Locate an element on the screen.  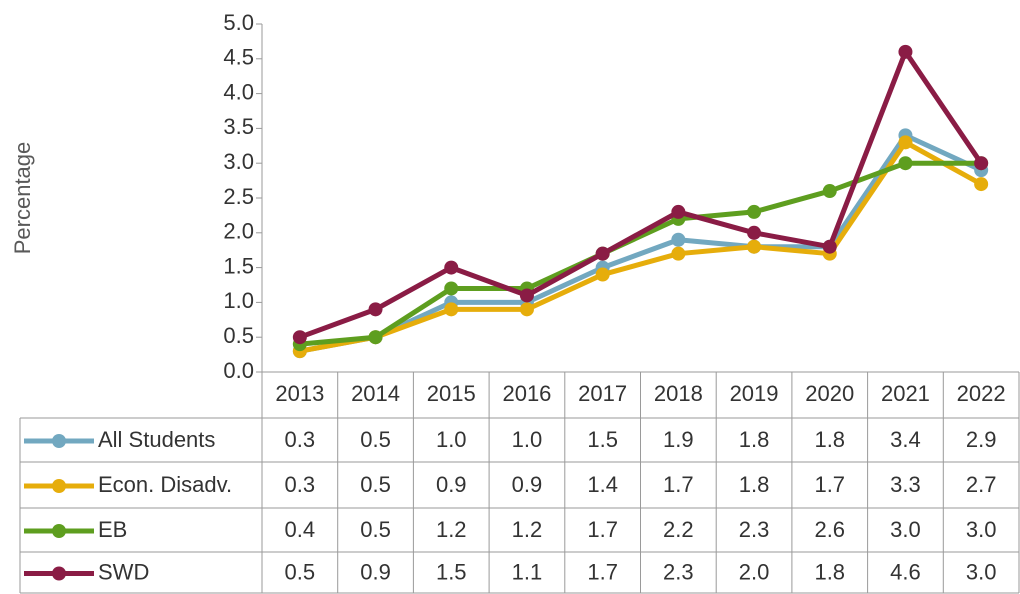
x-tick-label: 2021 is located at coordinates (905, 393).